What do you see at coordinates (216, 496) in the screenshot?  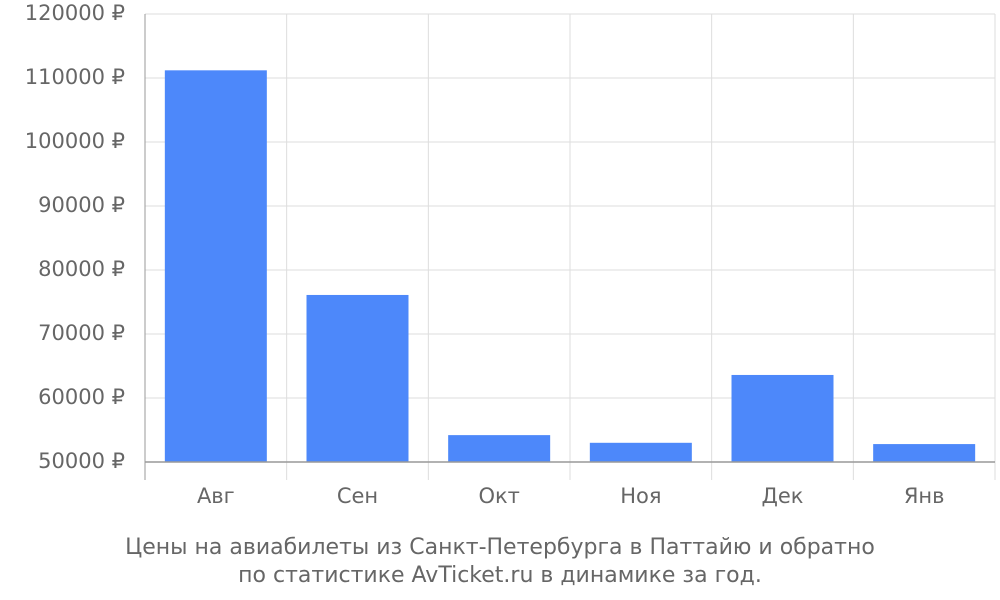 I see `x-tick-label: Авг` at bounding box center [216, 496].